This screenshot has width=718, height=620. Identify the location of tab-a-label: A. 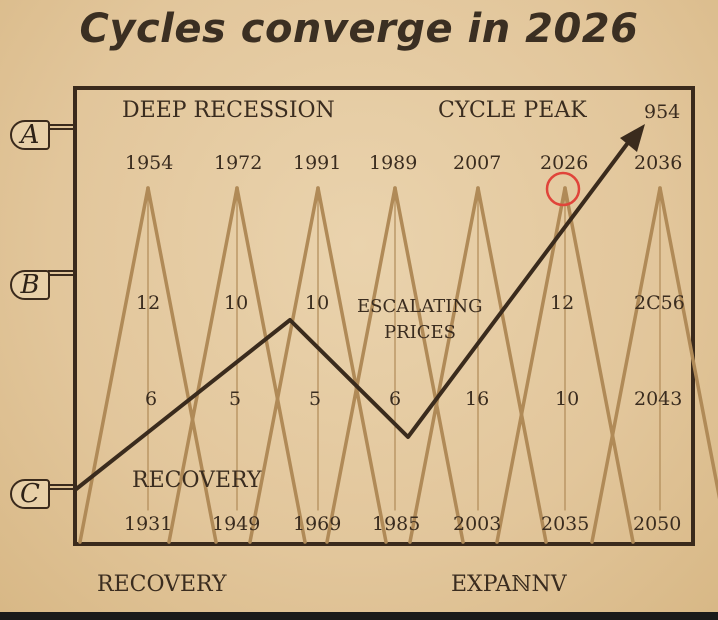
(30, 135).